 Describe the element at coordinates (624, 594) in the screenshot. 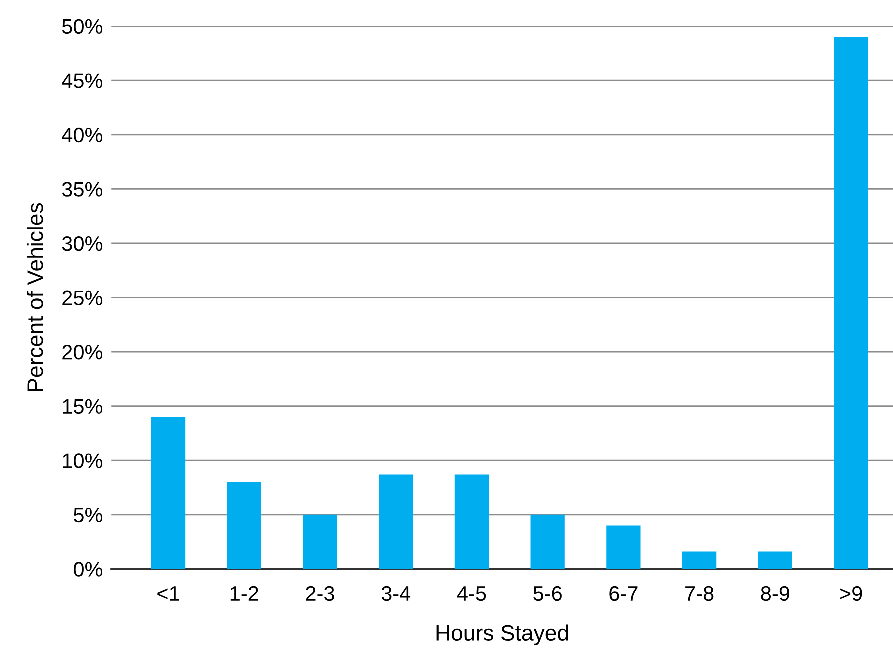

I see `x-tick-label: 6-7` at that location.